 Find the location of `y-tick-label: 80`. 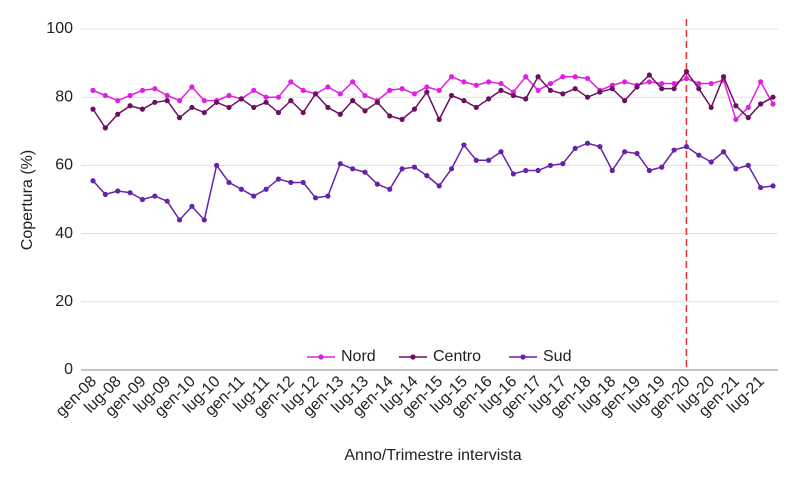

y-tick-label: 80 is located at coordinates (64, 96).